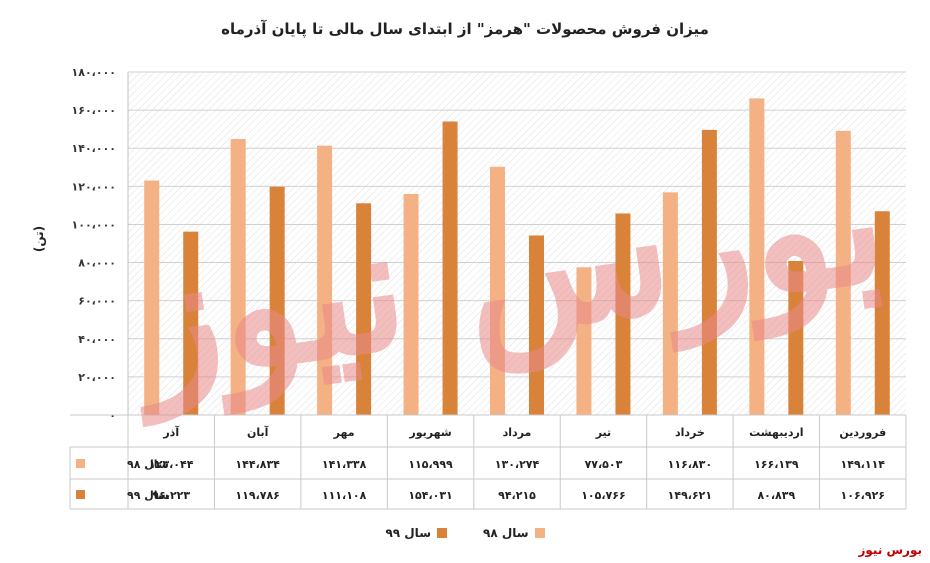 The width and height of the screenshot is (930, 563). What do you see at coordinates (171, 464) in the screenshot?
I see `data-label: ۱۲۳،۰۴۴` at bounding box center [171, 464].